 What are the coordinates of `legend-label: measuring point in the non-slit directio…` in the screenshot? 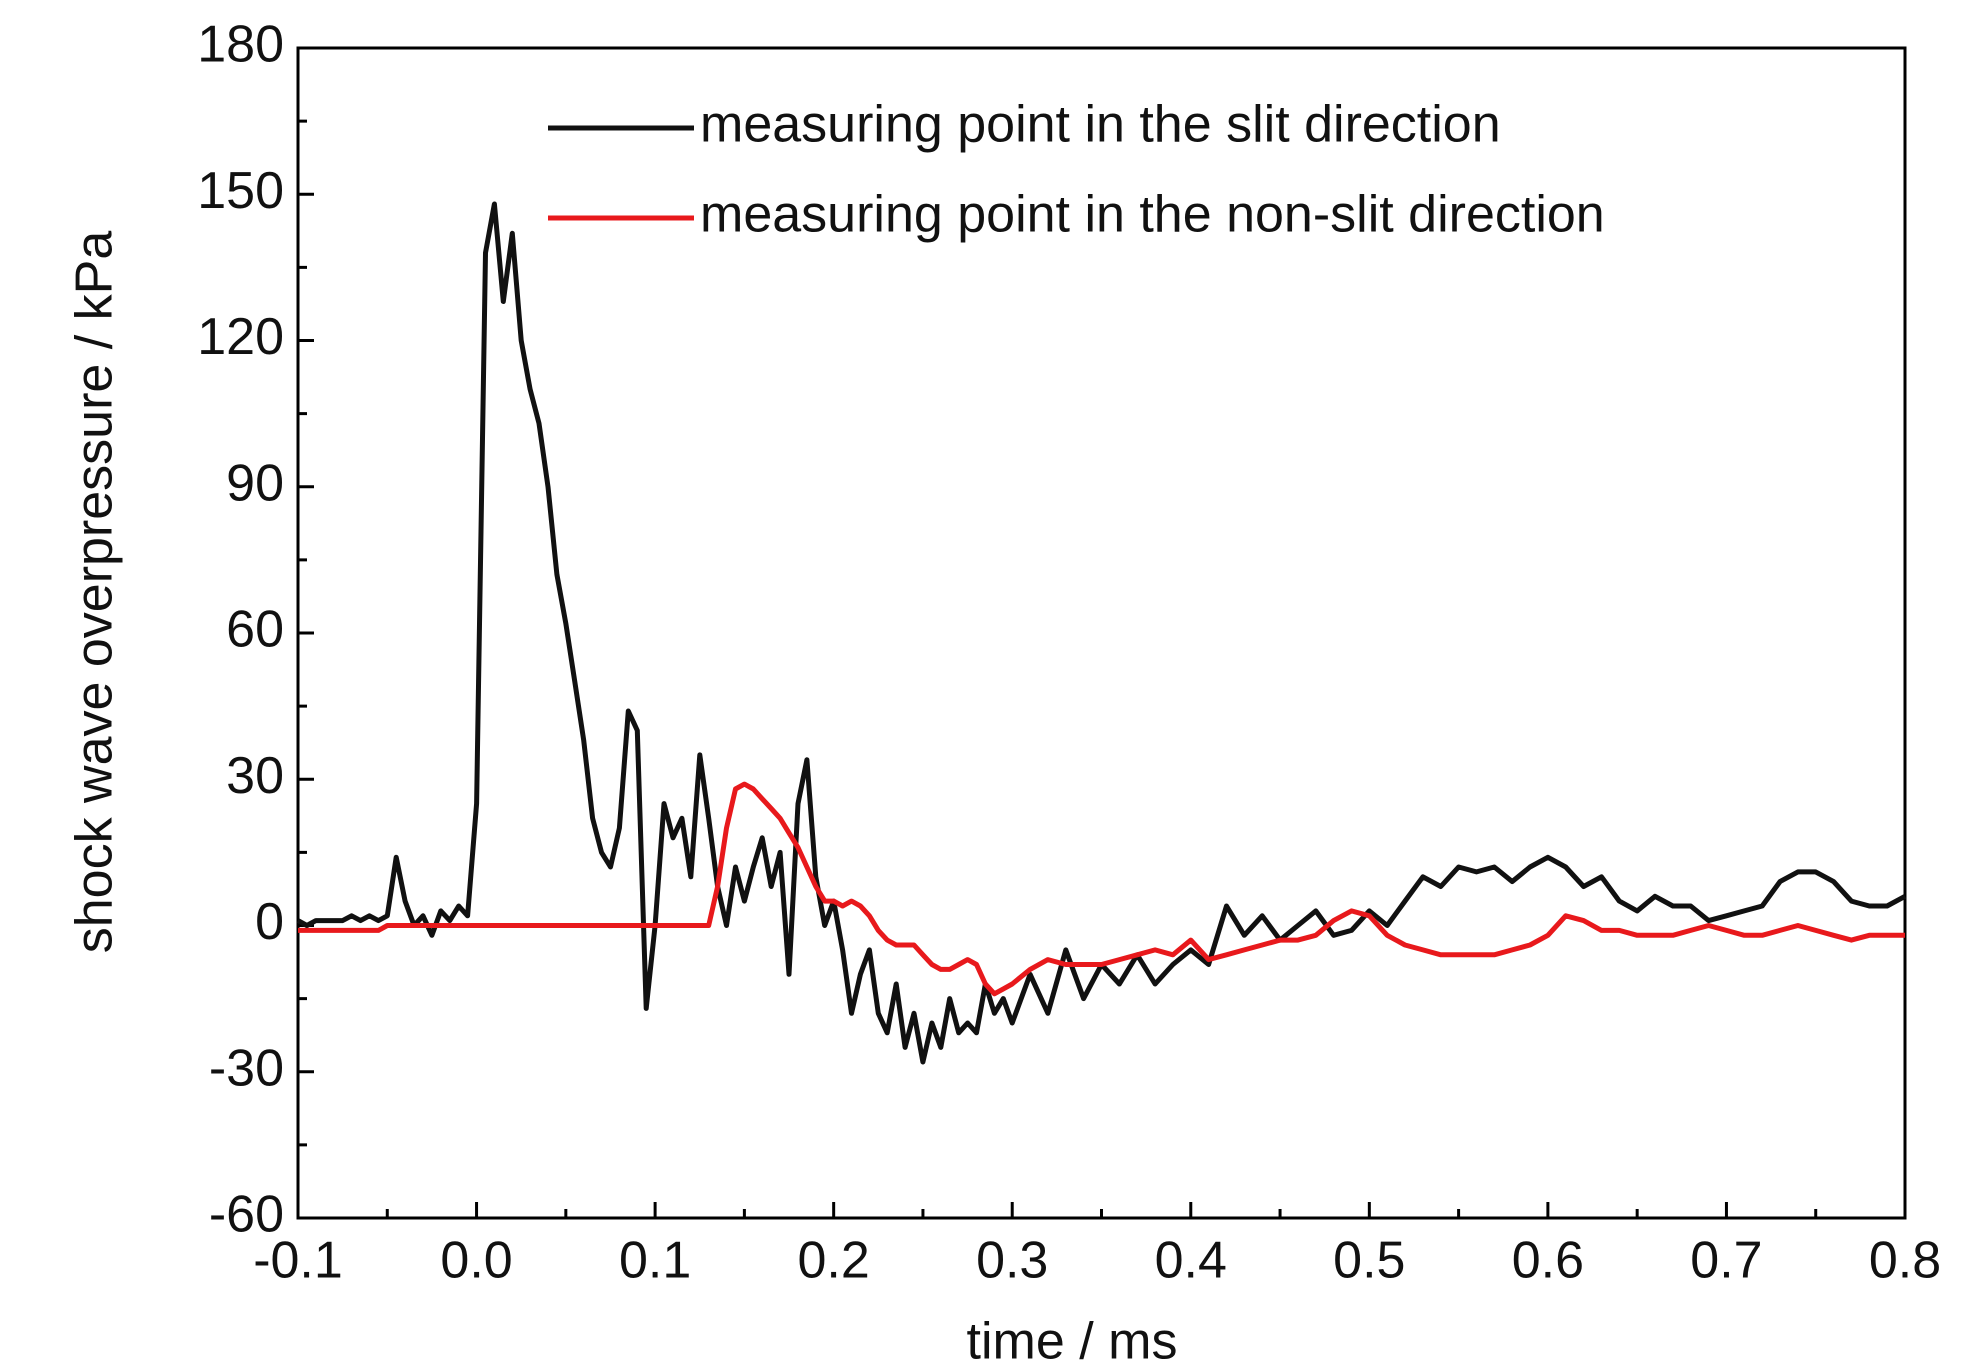 It's located at (1152, 215).